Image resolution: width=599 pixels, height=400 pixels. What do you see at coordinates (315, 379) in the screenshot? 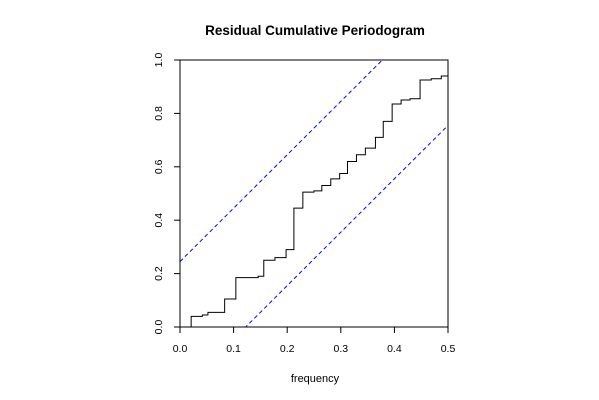
I see `x-axis-label: frequency` at bounding box center [315, 379].